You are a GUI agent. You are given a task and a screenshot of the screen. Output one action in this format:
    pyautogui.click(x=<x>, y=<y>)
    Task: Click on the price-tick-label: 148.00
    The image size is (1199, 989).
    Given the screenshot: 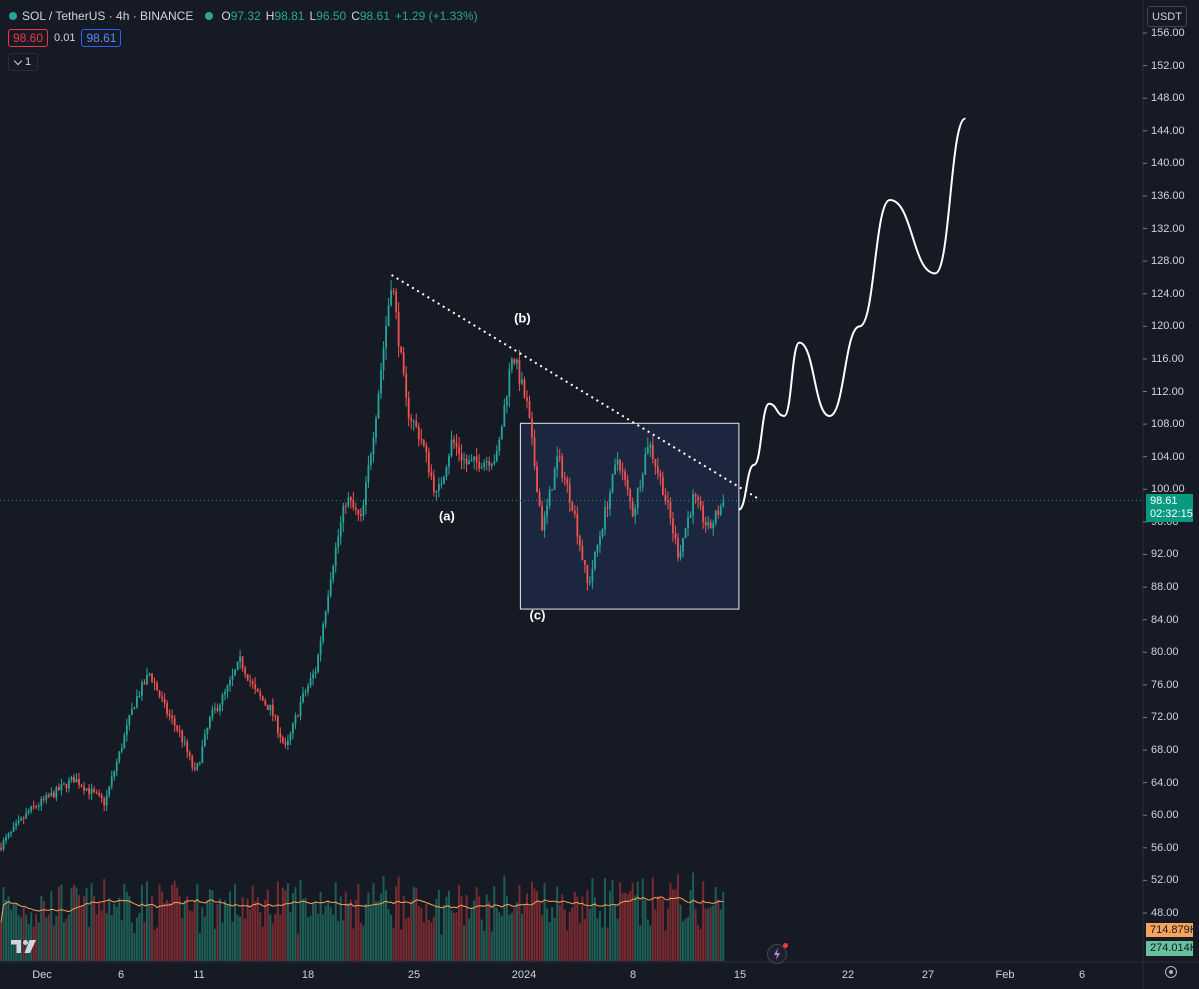 What is the action you would take?
    pyautogui.click(x=1168, y=98)
    